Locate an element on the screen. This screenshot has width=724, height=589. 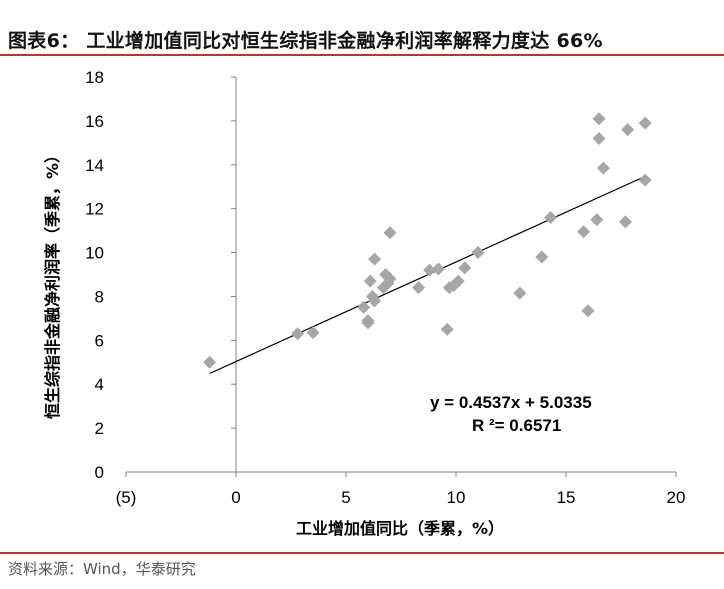
x-tick-label: (5) is located at coordinates (126, 497).